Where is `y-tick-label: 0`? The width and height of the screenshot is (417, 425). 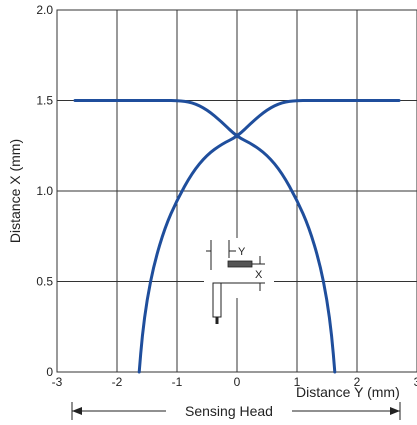
y-tick-label: 0 is located at coordinates (49, 372).